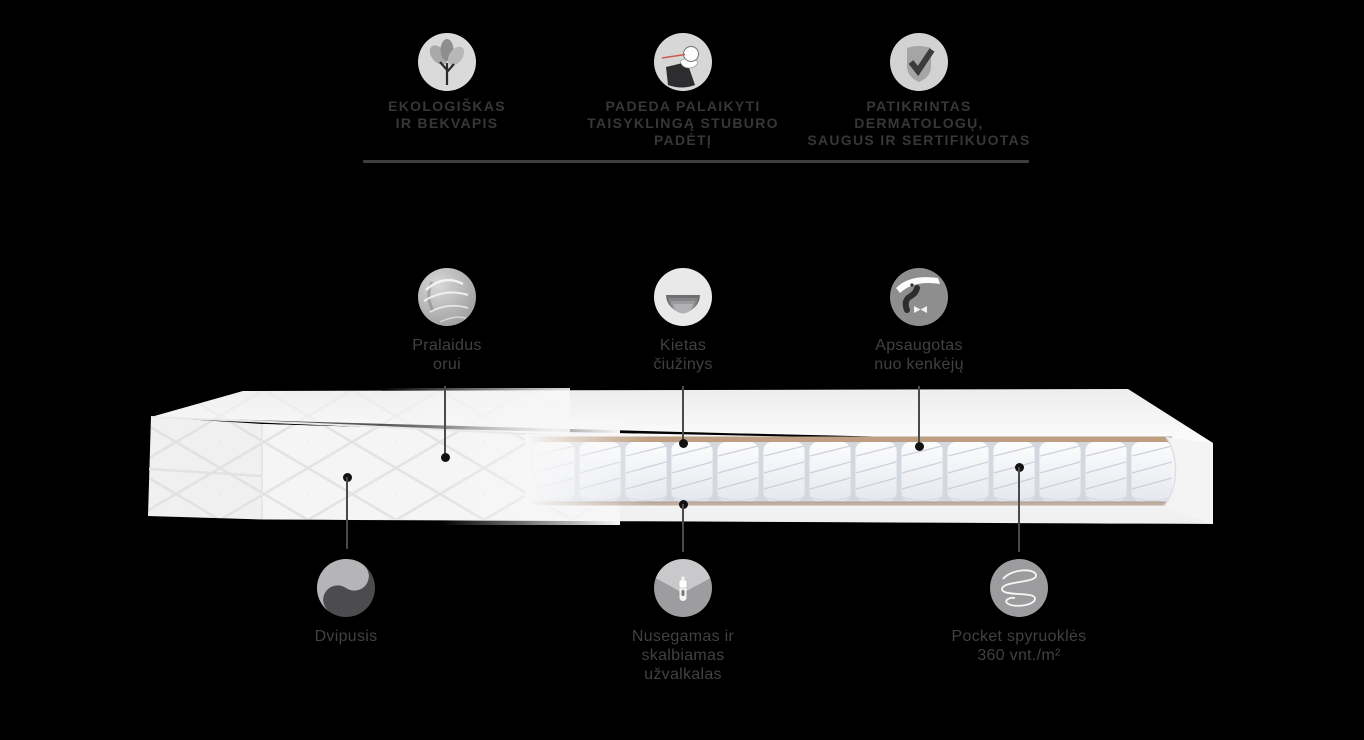  I want to click on divider-line, so click(696, 161).